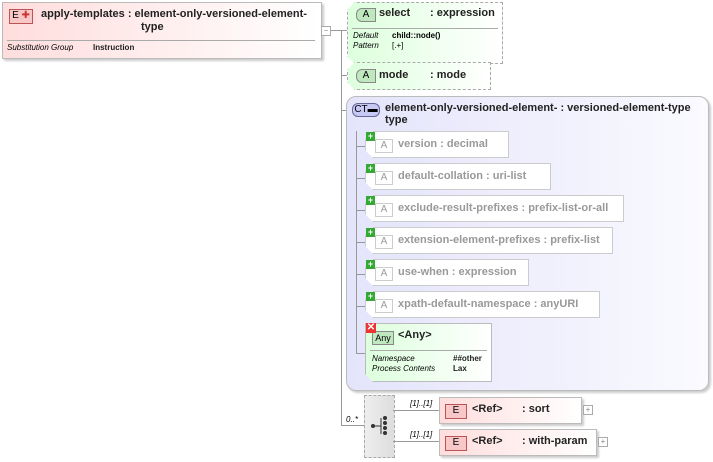 The height and width of the screenshot is (462, 713). I want to click on attribute-label: default-collation : uri-list, so click(462, 176).